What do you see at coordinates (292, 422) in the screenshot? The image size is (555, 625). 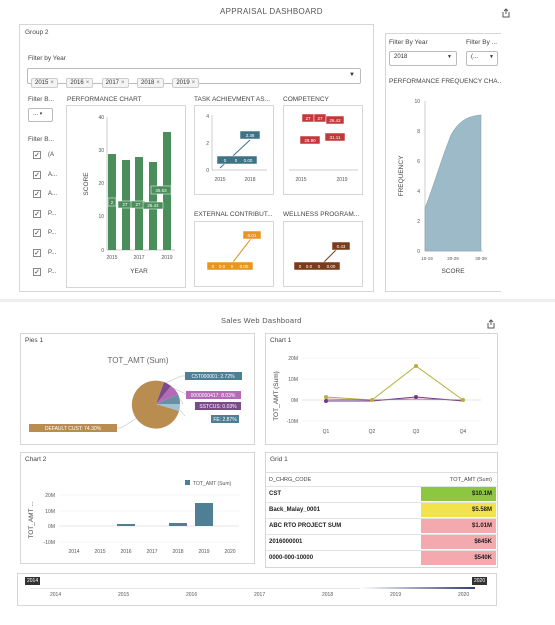 I see `y-tick: -10M` at bounding box center [292, 422].